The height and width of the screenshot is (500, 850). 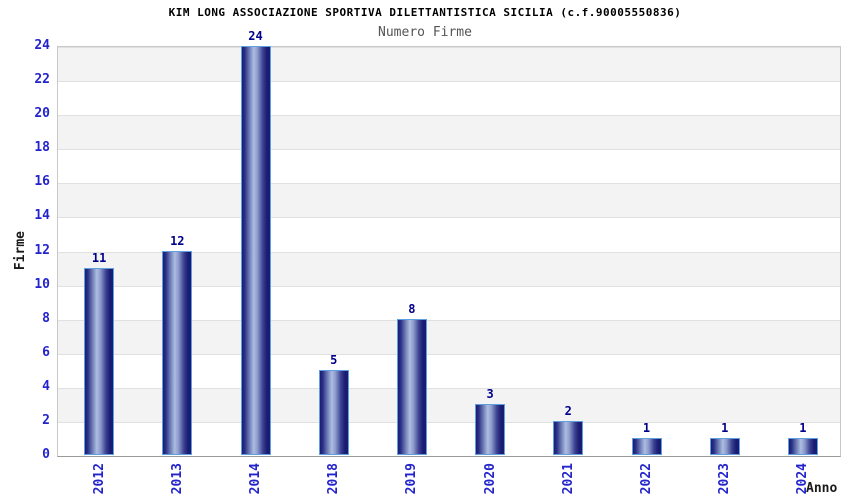 I want to click on bar-value-label: 24, so click(x=255, y=36).